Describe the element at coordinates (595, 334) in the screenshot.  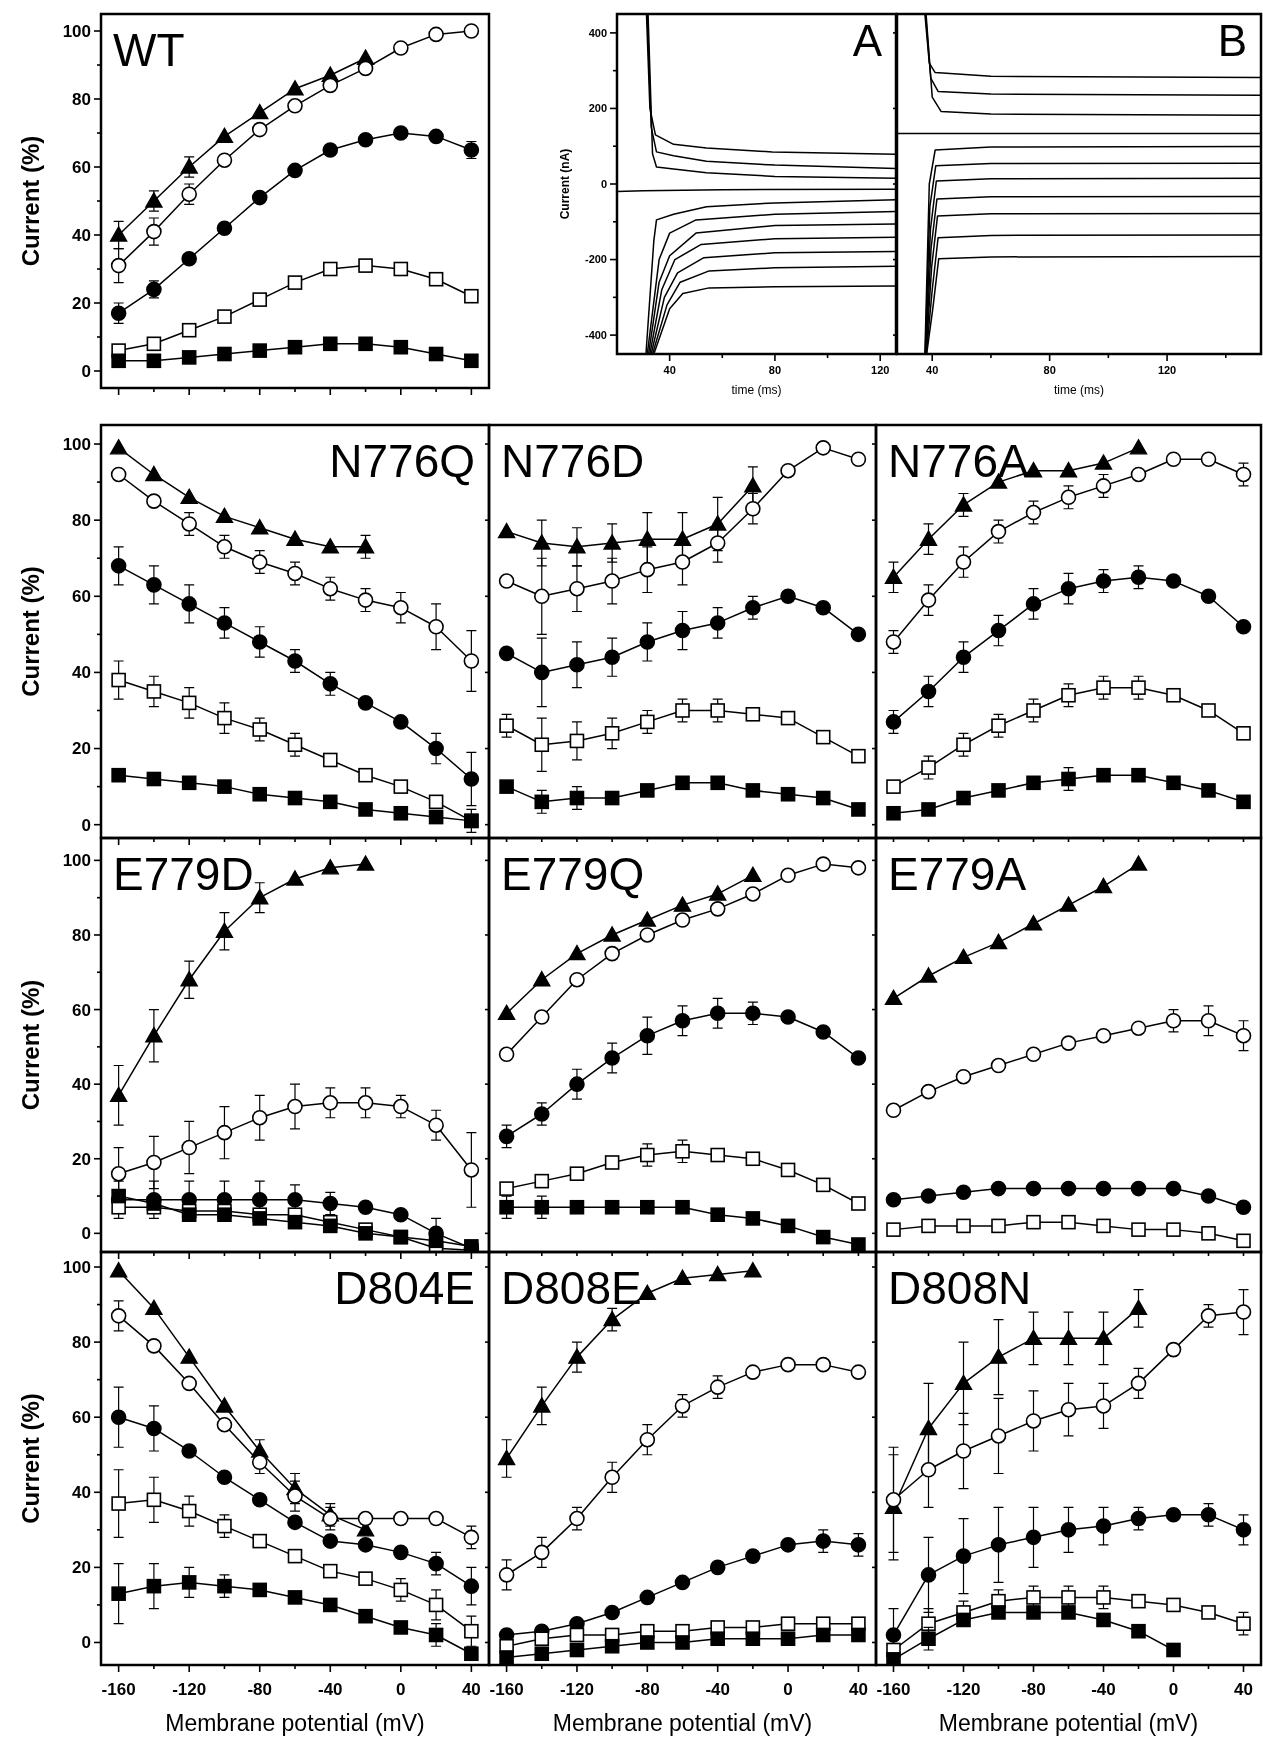
I see `y-tick-label: -400` at that location.